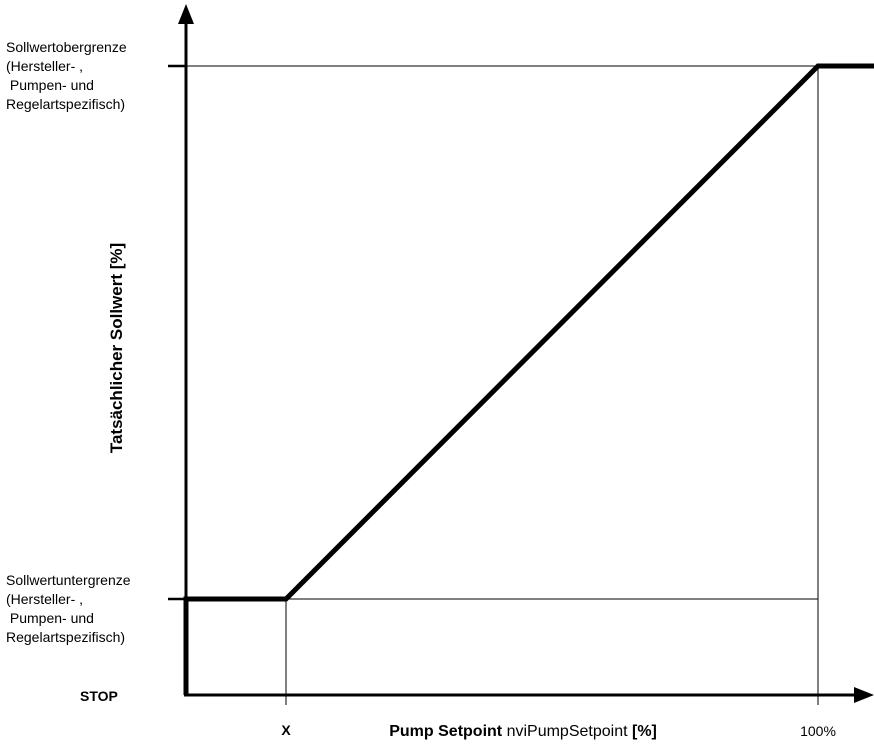 The image size is (874, 744). I want to click on y-axis-title: Tatsächlicher Sollwert [%], so click(116, 348).